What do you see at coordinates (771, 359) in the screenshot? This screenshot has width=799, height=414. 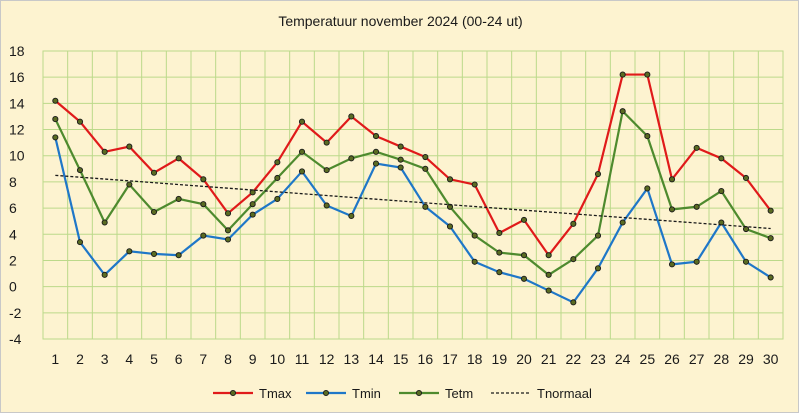 I see `x-tick-label: 30` at bounding box center [771, 359].